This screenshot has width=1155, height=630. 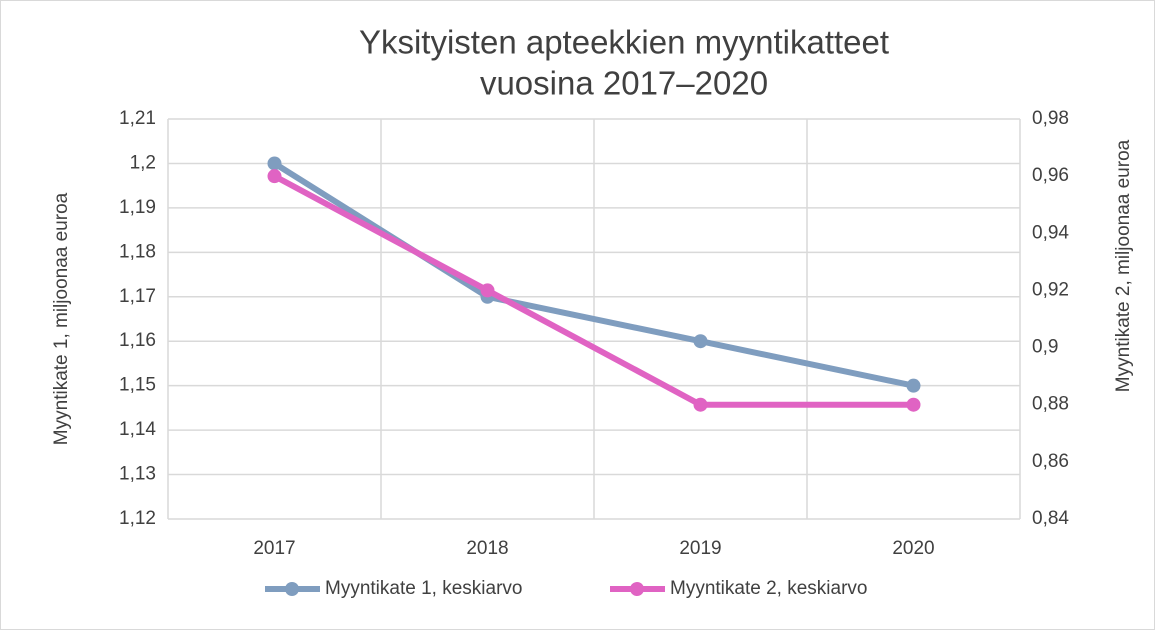 I want to click on y2-tick-label: 0,98, so click(x=1050, y=118).